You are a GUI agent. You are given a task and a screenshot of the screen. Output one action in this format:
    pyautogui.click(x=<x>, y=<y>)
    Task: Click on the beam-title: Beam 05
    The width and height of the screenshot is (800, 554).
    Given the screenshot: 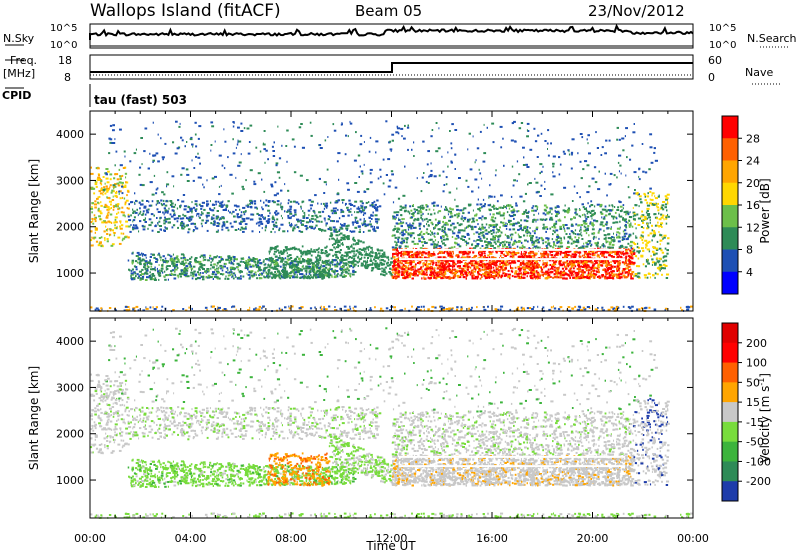 What is the action you would take?
    pyautogui.click(x=388, y=11)
    